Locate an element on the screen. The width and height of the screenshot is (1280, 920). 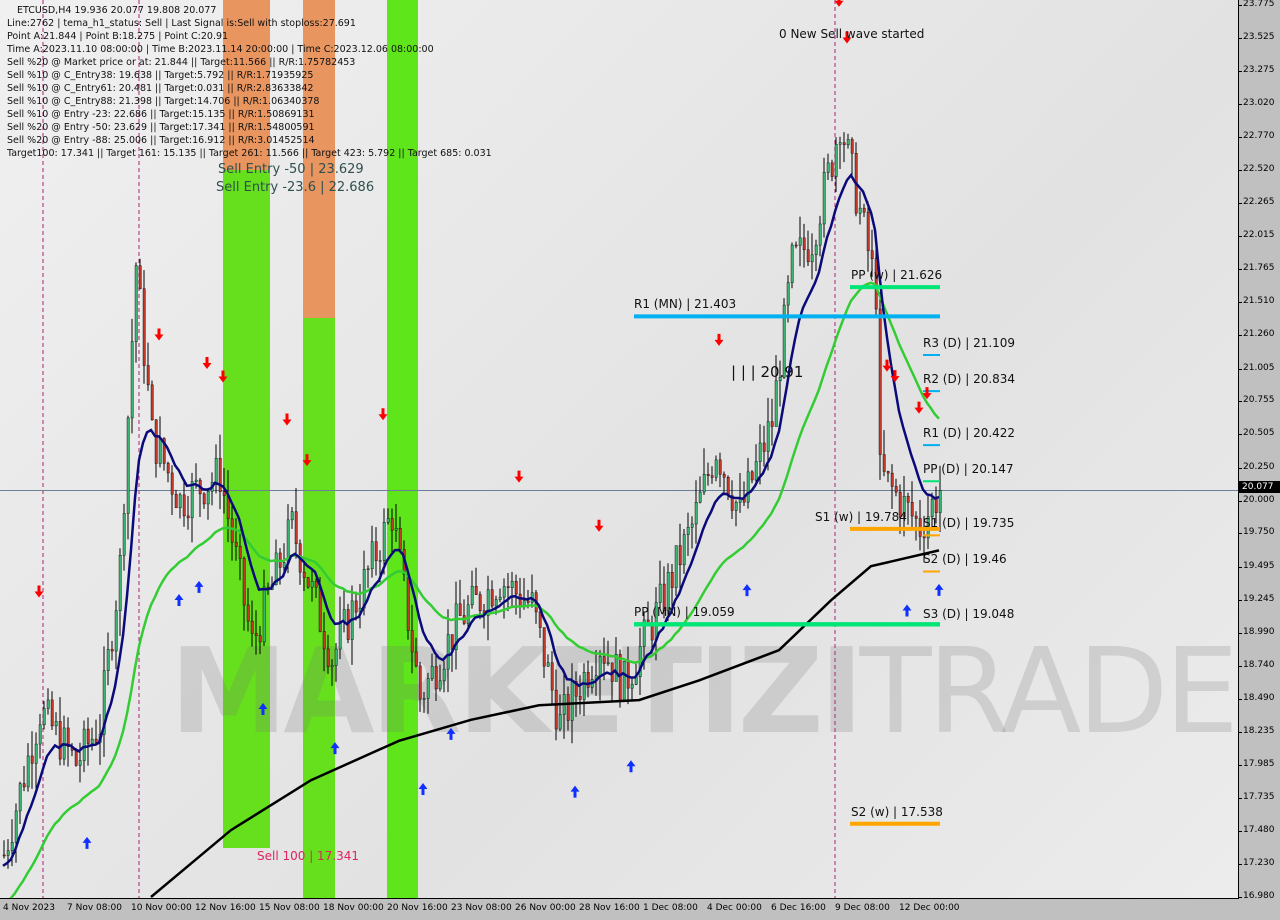
y-tick-label: 23.275 is located at coordinates (1257, 69).